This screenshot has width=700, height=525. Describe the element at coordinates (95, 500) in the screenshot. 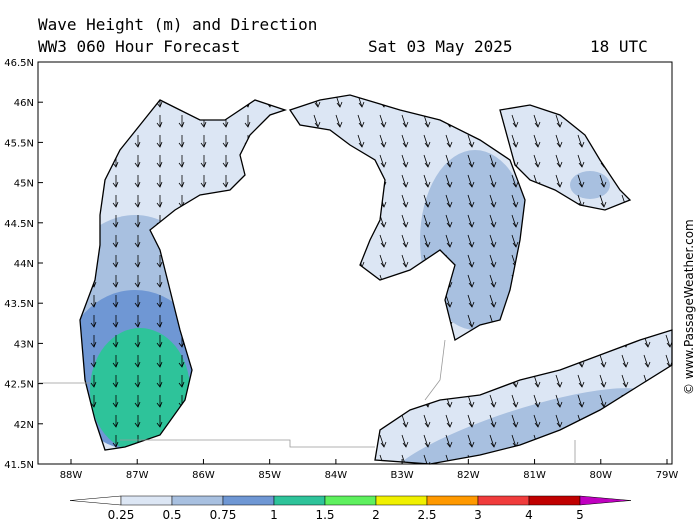

I see `legend-min` at that location.